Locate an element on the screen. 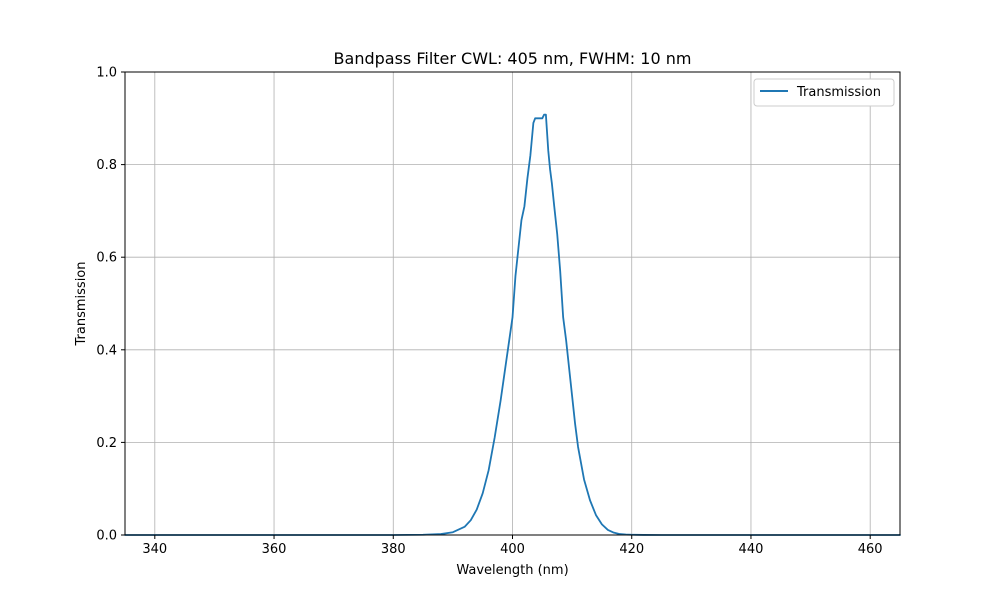 This screenshot has height=600, width=1000. x-tick-label: 460 is located at coordinates (870, 549).